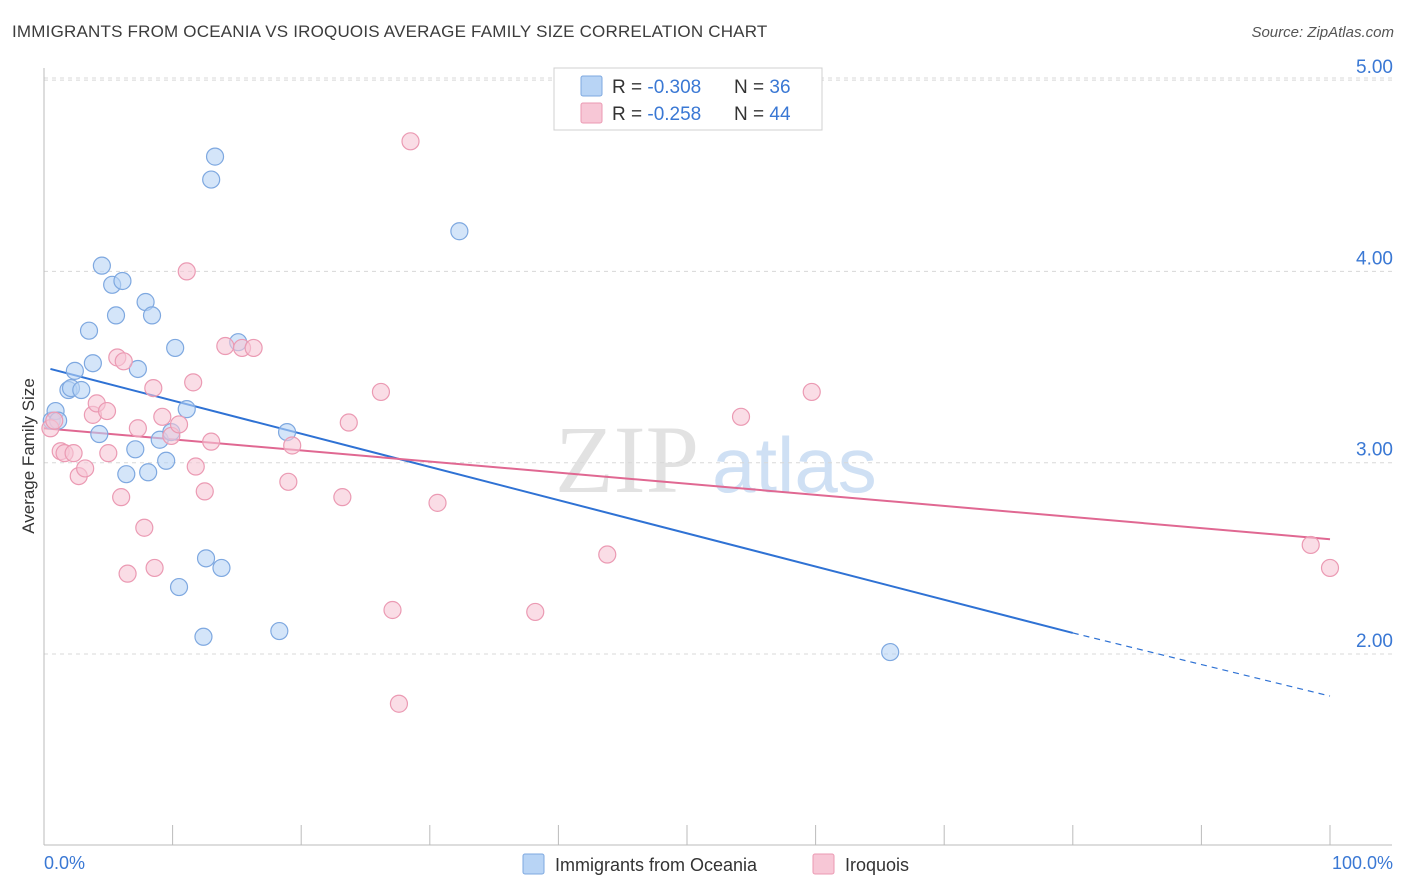 The image size is (1406, 892). I want to click on svg-text: R = -0.258, so click(656, 114).